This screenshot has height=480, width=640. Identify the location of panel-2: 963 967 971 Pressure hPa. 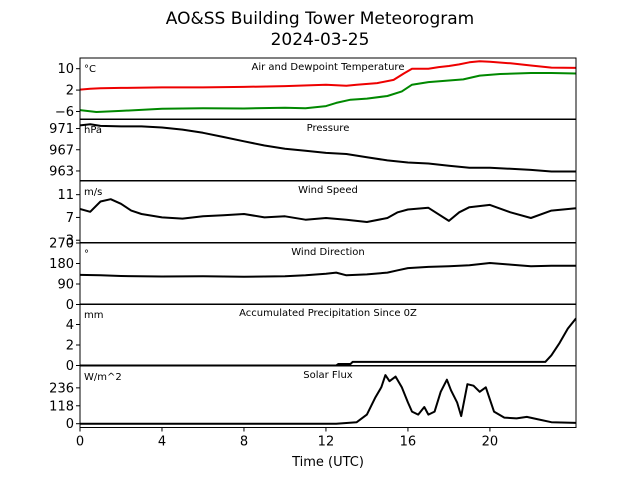
(313, 149).